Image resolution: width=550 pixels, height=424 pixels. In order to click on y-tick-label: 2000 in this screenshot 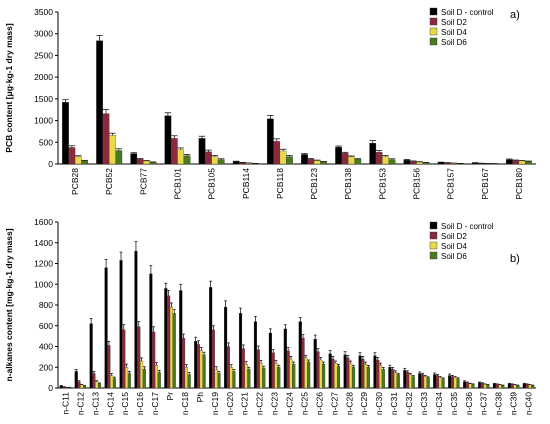, I will do `click(43, 77)`.